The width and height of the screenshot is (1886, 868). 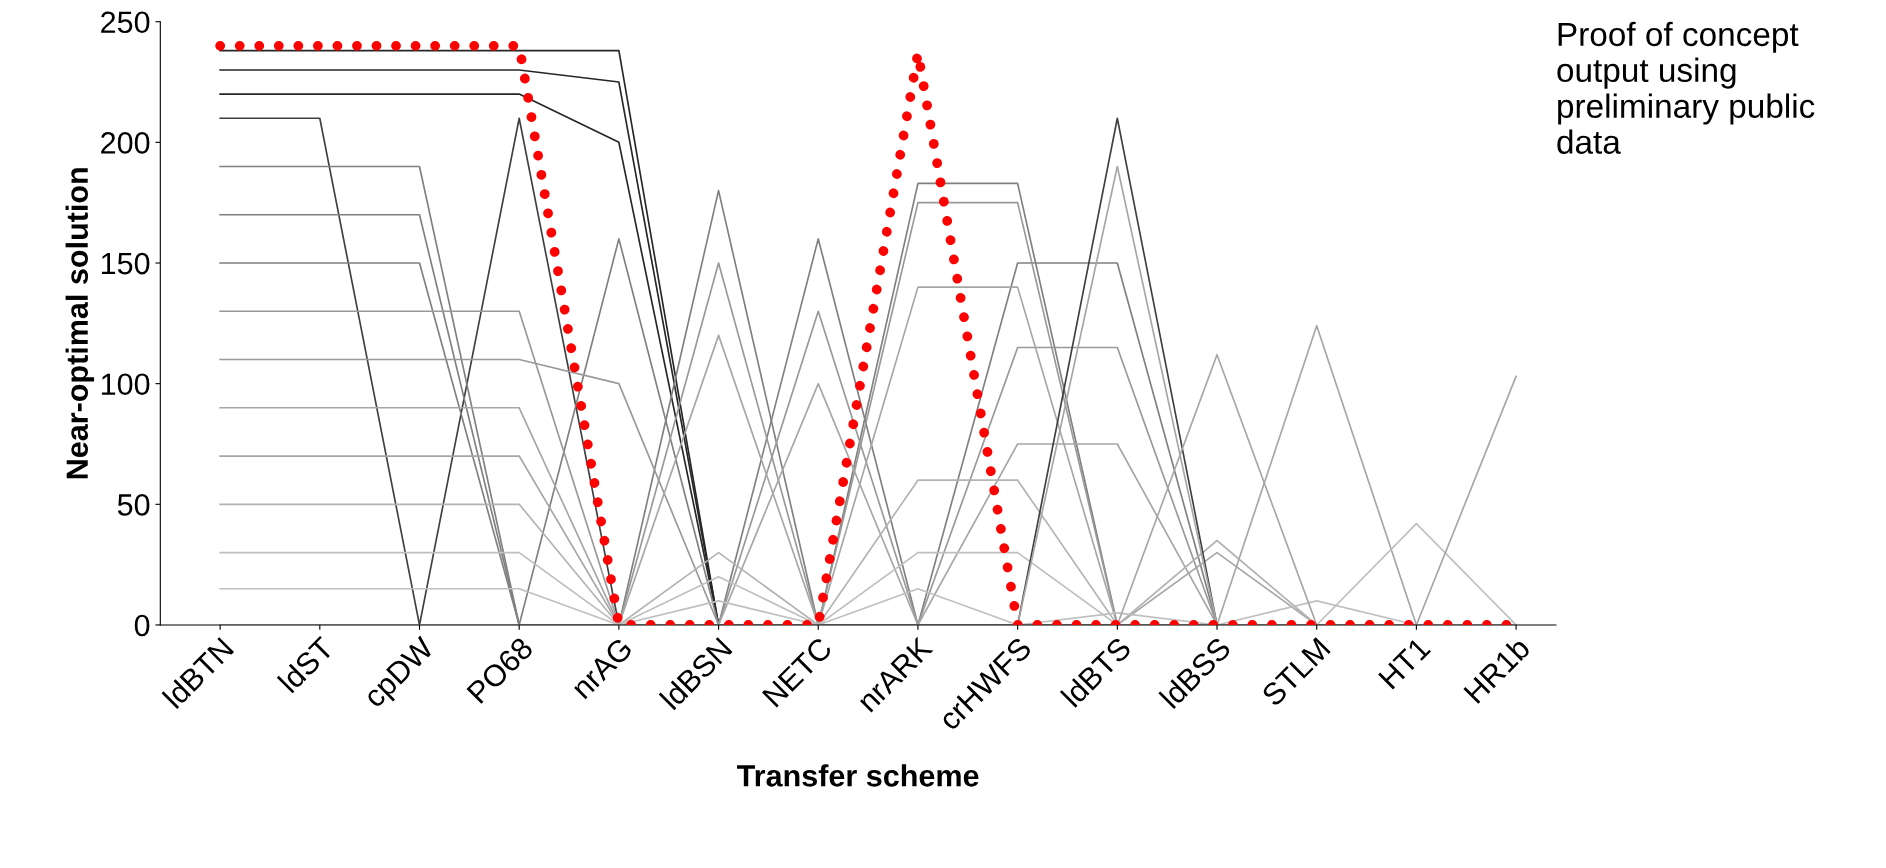 What do you see at coordinates (1404, 663) in the screenshot?
I see `x-tick-label: HT1` at bounding box center [1404, 663].